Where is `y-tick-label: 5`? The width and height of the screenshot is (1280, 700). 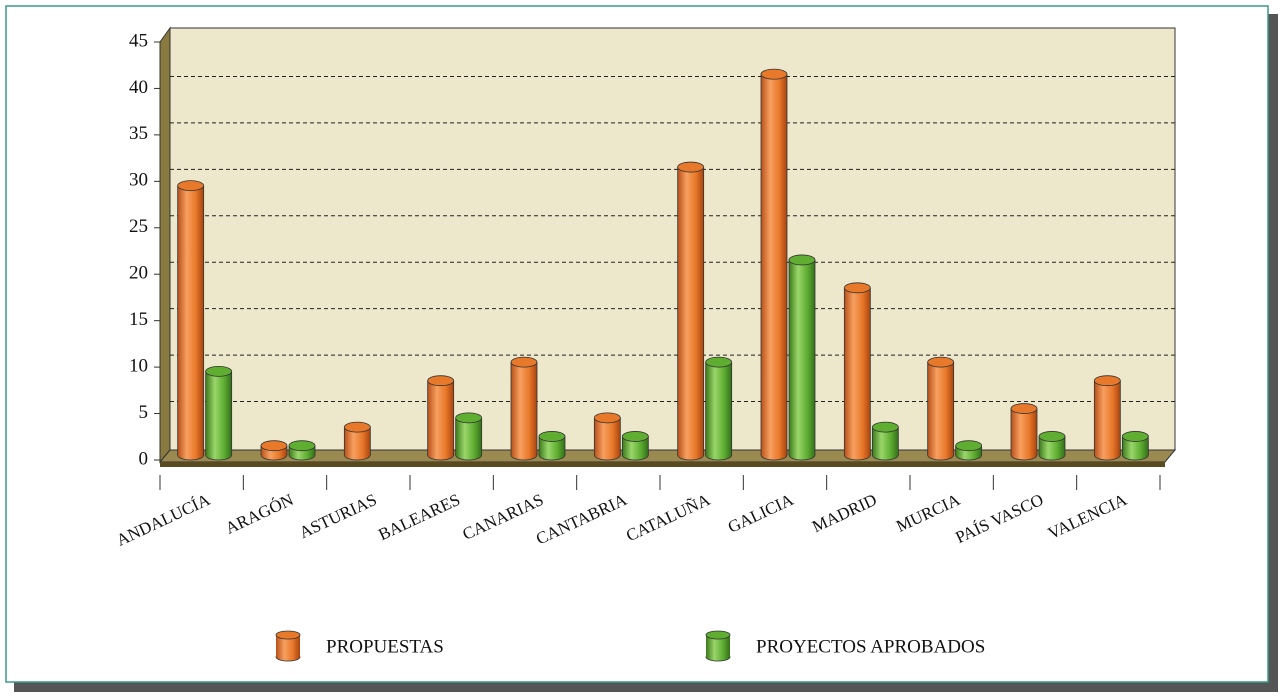
y-tick-label: 5 is located at coordinates (144, 412).